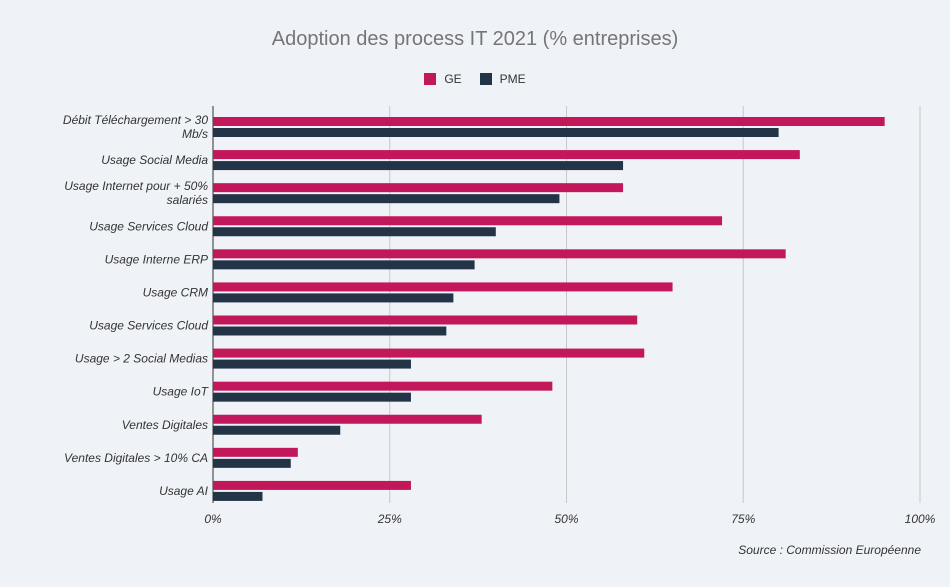  What do you see at coordinates (175, 292) in the screenshot?
I see `category-label: Usage CRM` at bounding box center [175, 292].